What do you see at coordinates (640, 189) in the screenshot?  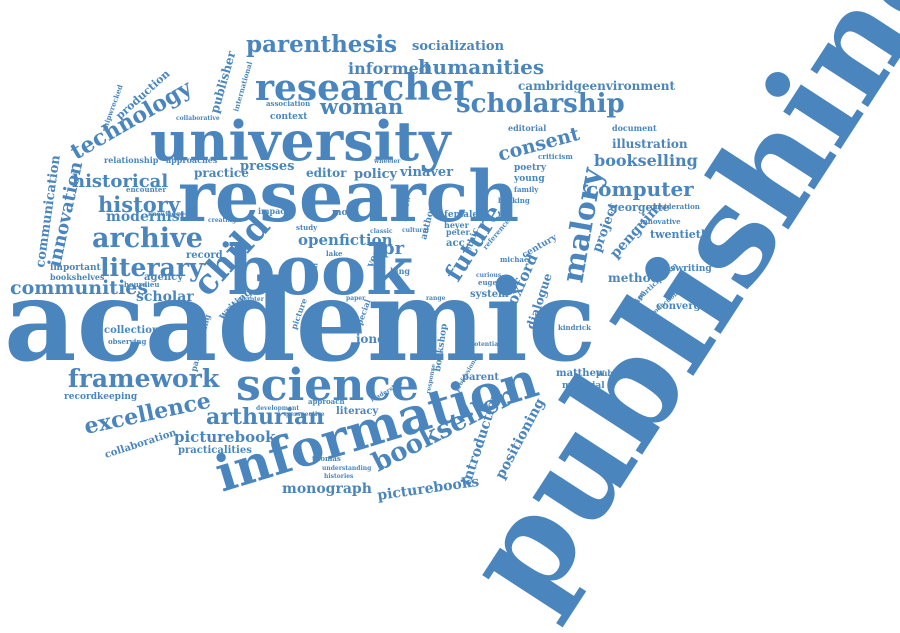 I see `word-computer: computer` at bounding box center [640, 189].